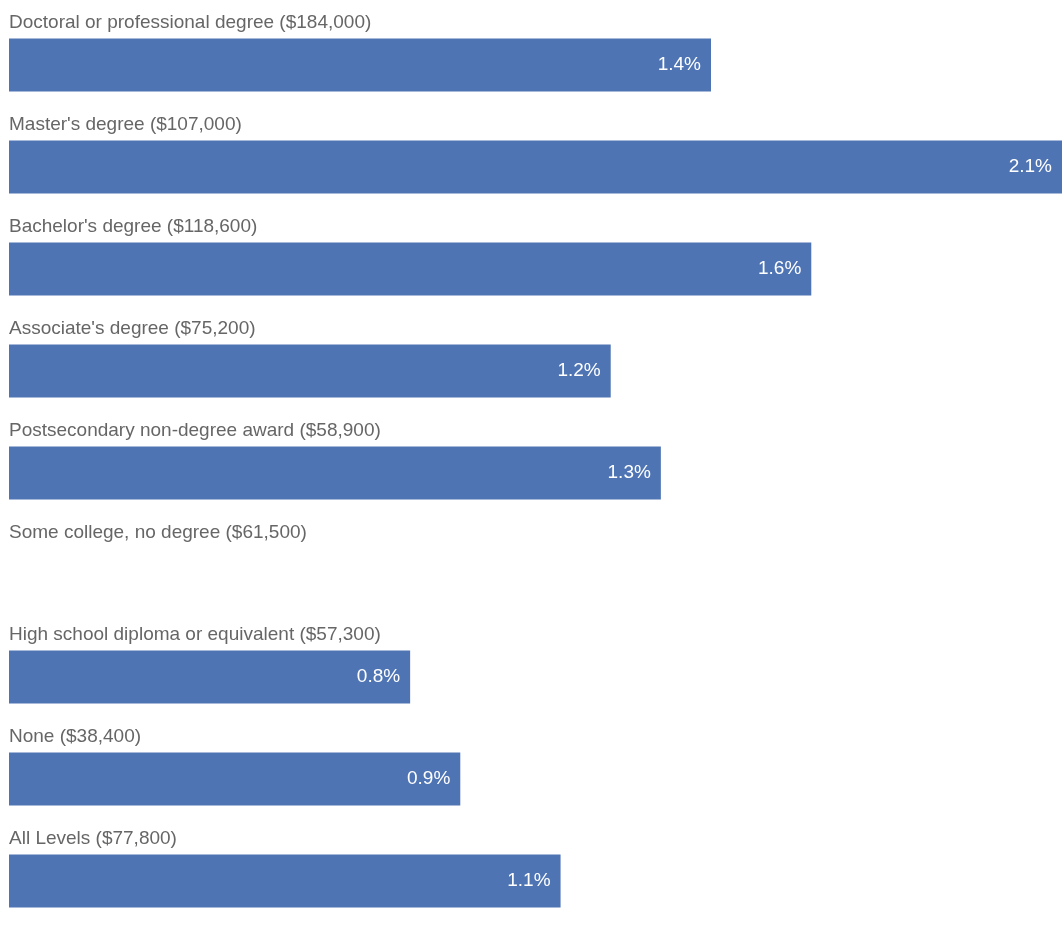  What do you see at coordinates (190, 22) in the screenshot?
I see `y-tick-label: Doctoral or professional degree ($184,000)` at bounding box center [190, 22].